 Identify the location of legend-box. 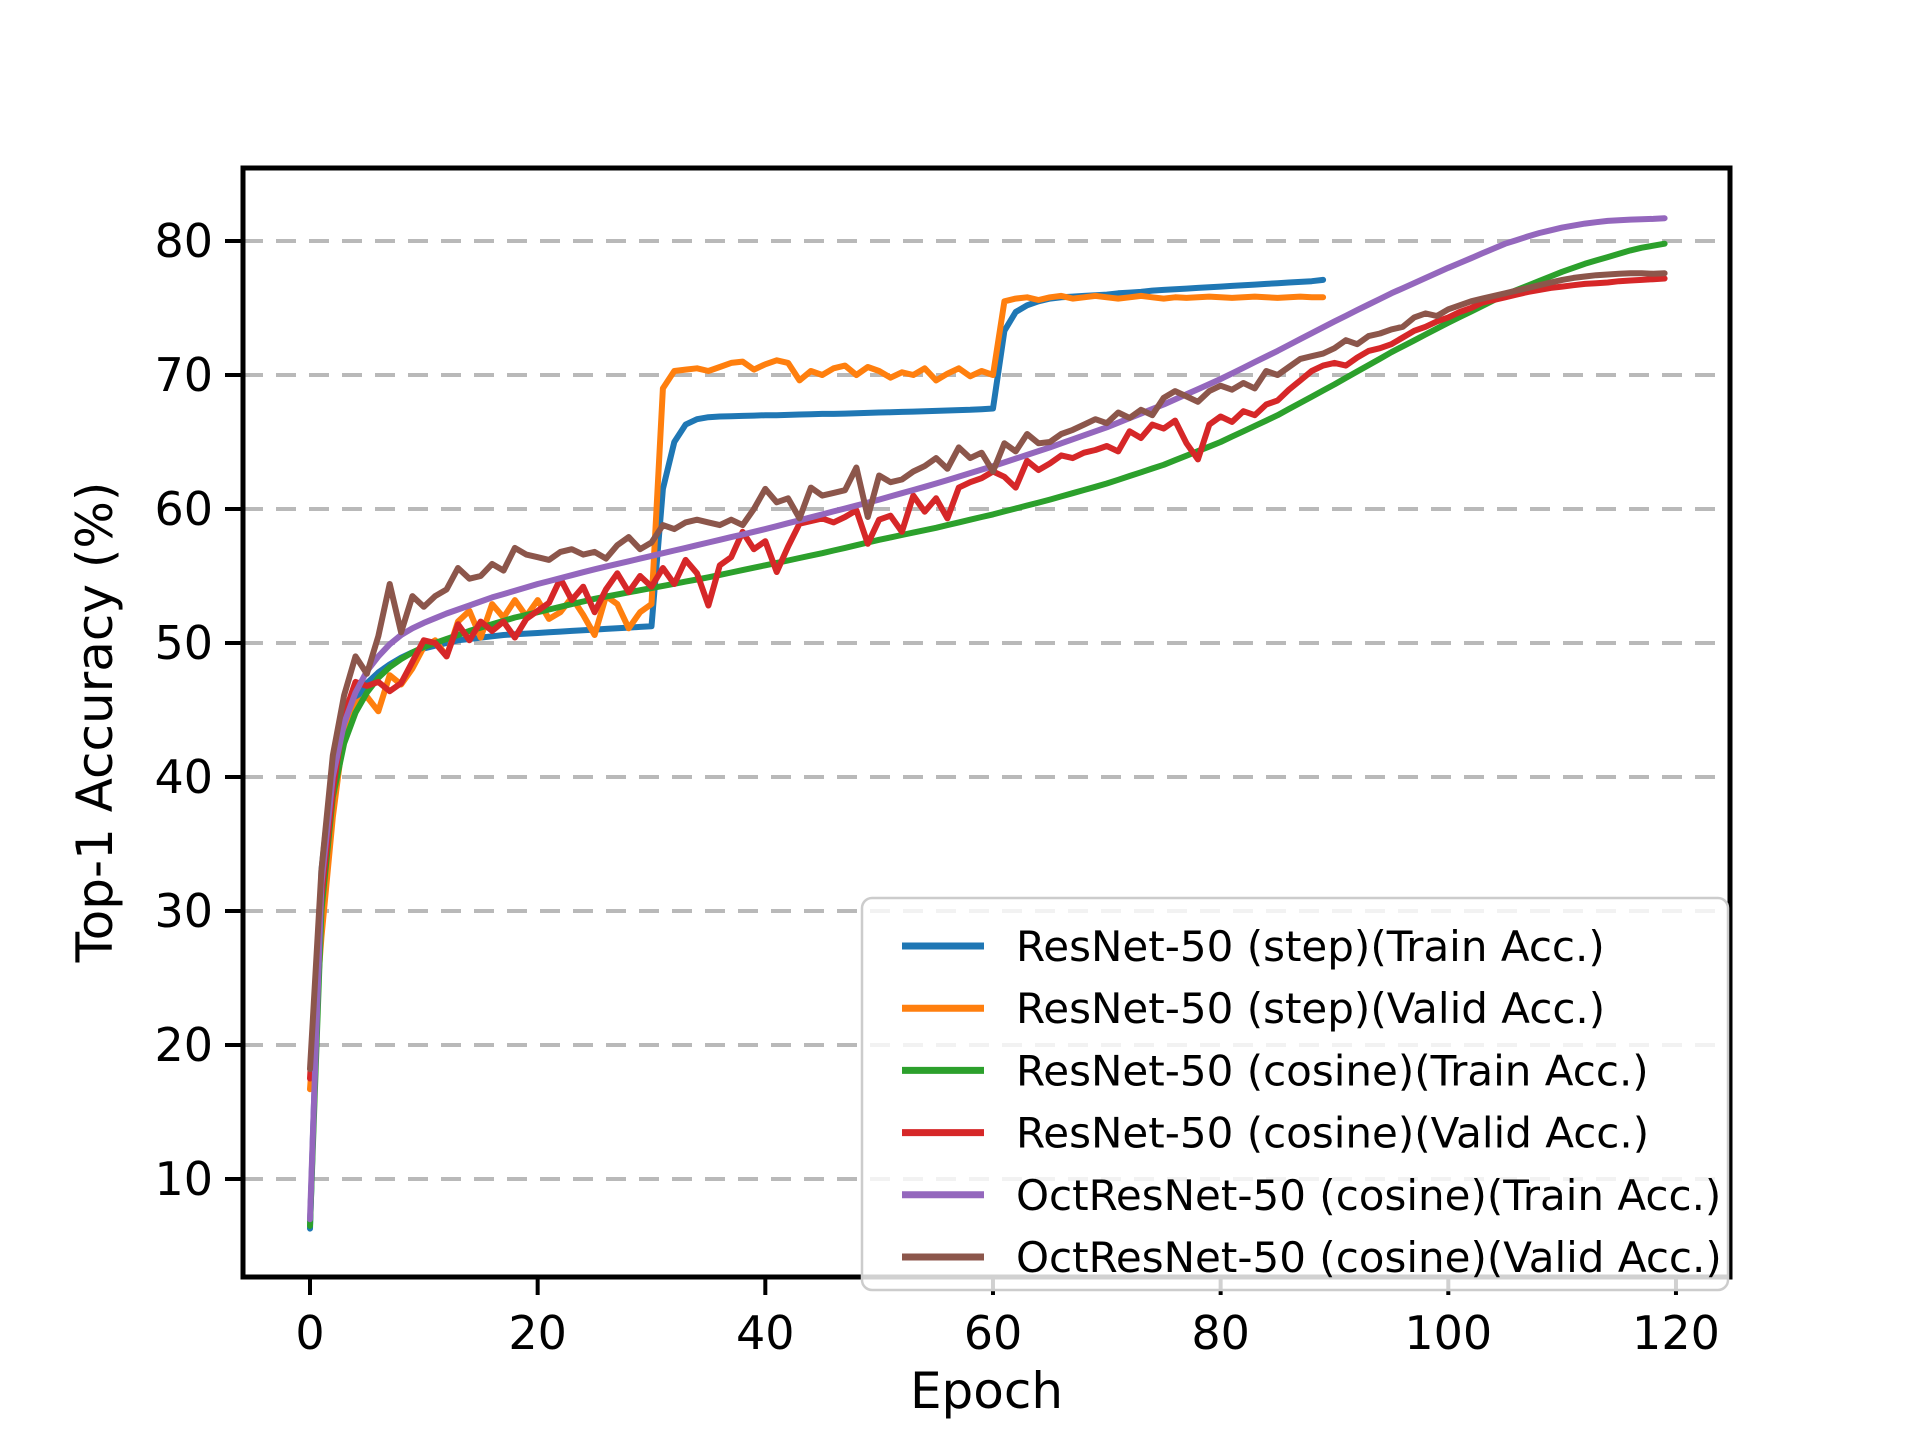
(1295, 1094).